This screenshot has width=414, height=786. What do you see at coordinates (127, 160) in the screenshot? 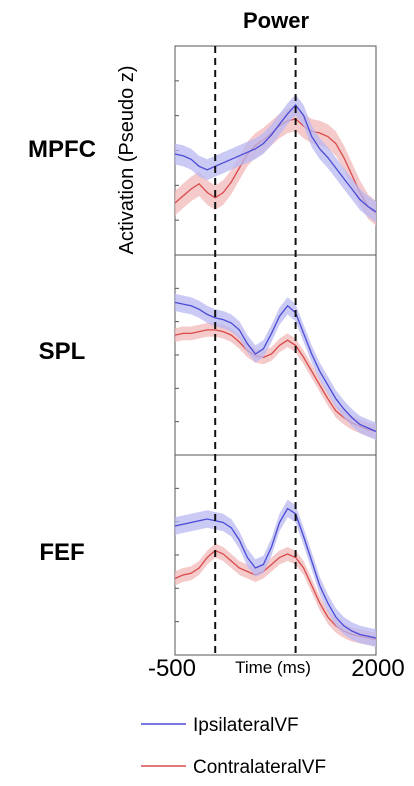
I see `y-axis-label: Activation (Pseudo z)` at bounding box center [127, 160].